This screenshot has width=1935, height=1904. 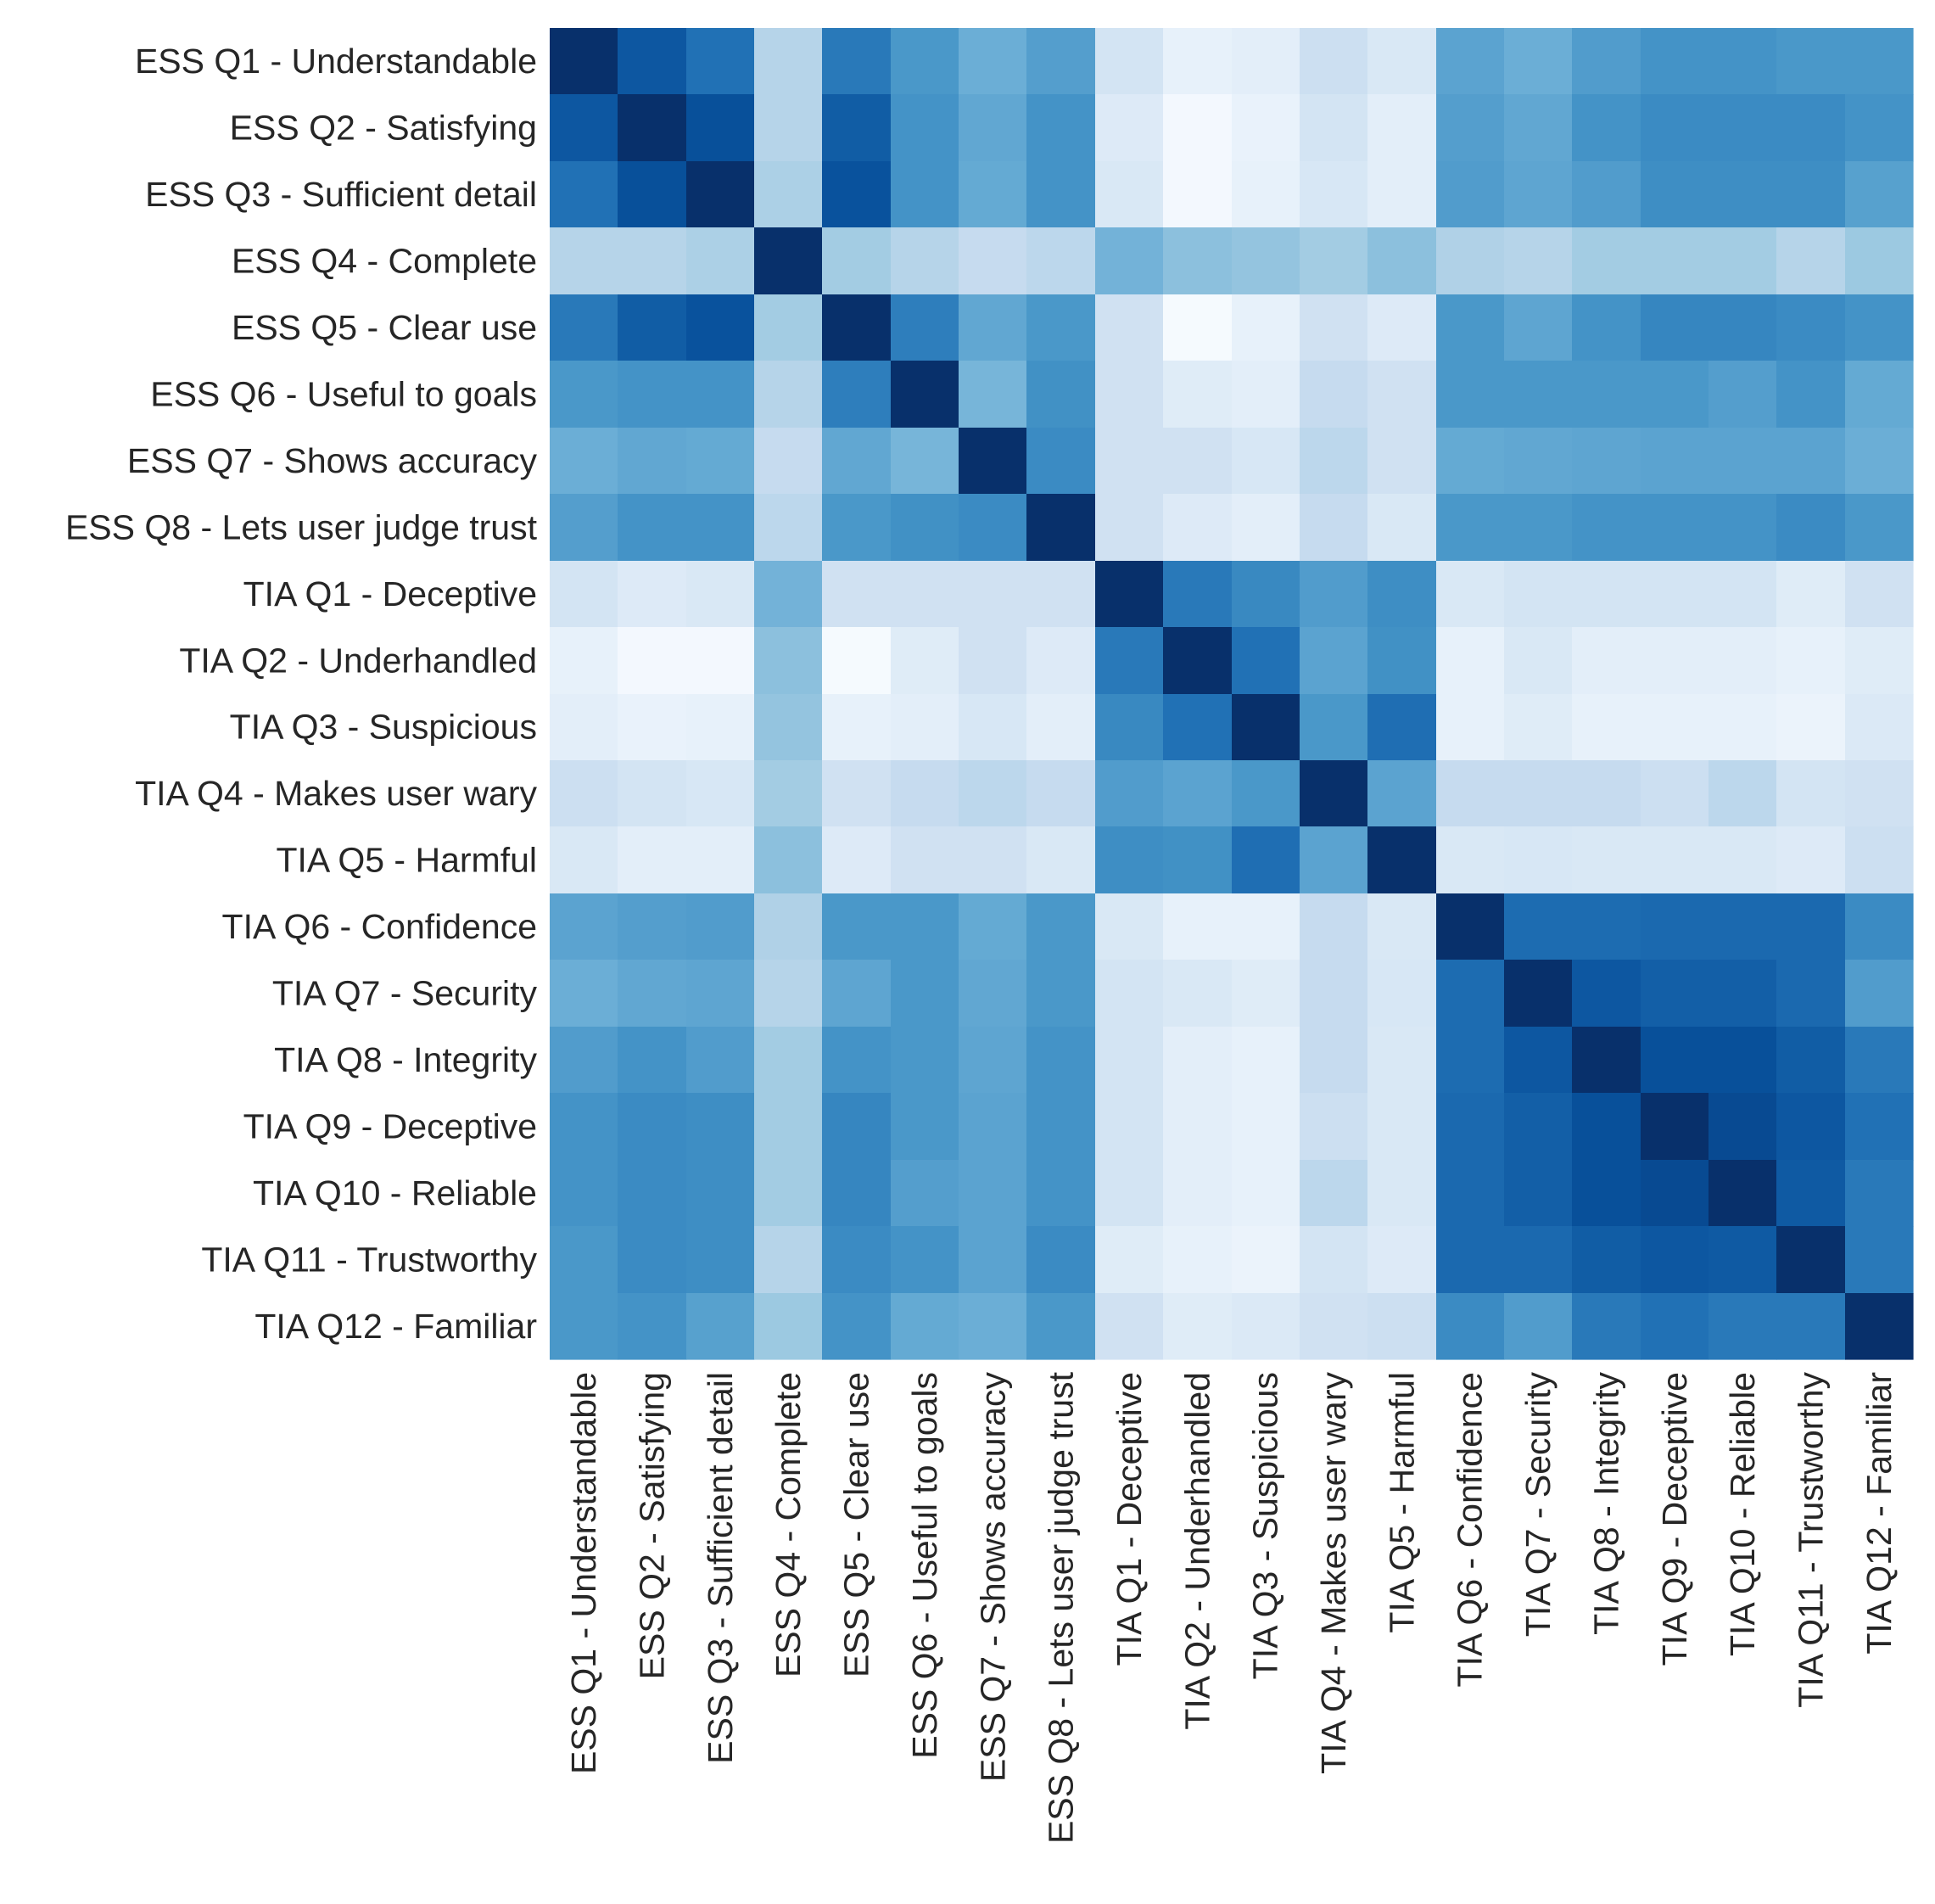 I want to click on y-tick-label: ESS Q6 - Useful to goals, so click(x=343, y=394).